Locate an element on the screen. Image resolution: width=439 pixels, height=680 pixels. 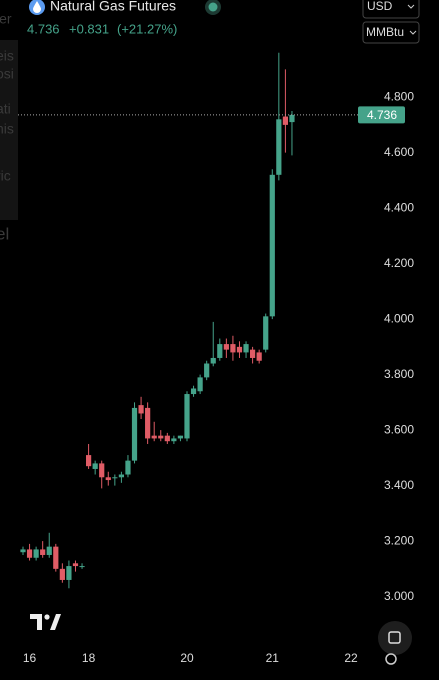
tv-logo is located at coordinates (45, 622).